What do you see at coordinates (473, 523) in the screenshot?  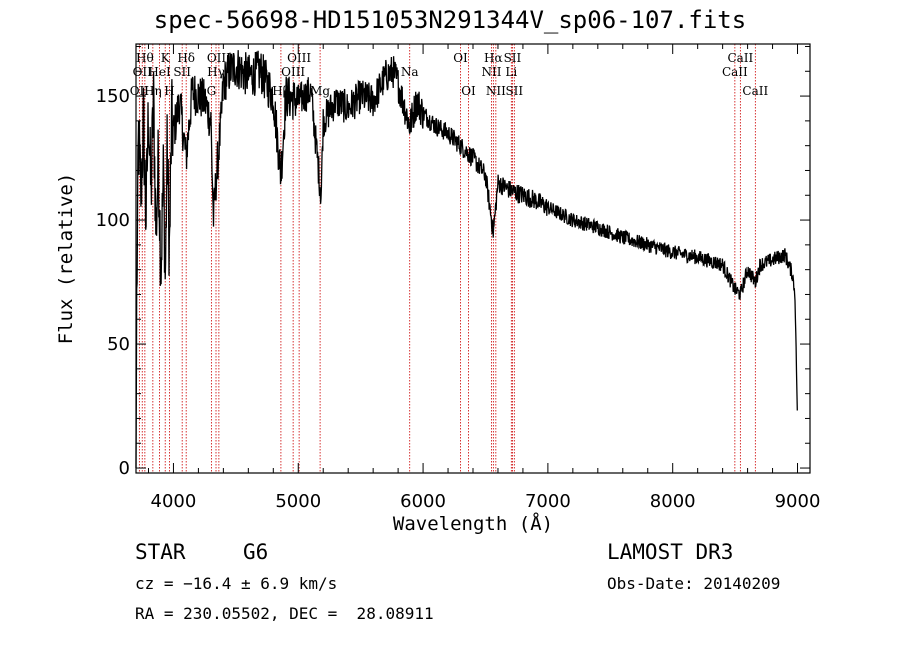 I see `x-axis-label: Wavelength (Å)` at bounding box center [473, 523].